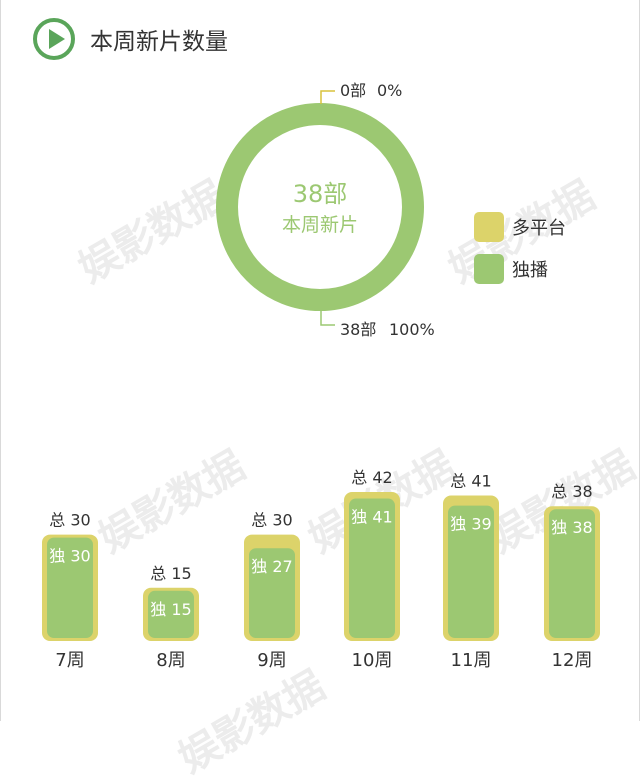  I want to click on bar-total-label: 总 38, so click(571, 491).